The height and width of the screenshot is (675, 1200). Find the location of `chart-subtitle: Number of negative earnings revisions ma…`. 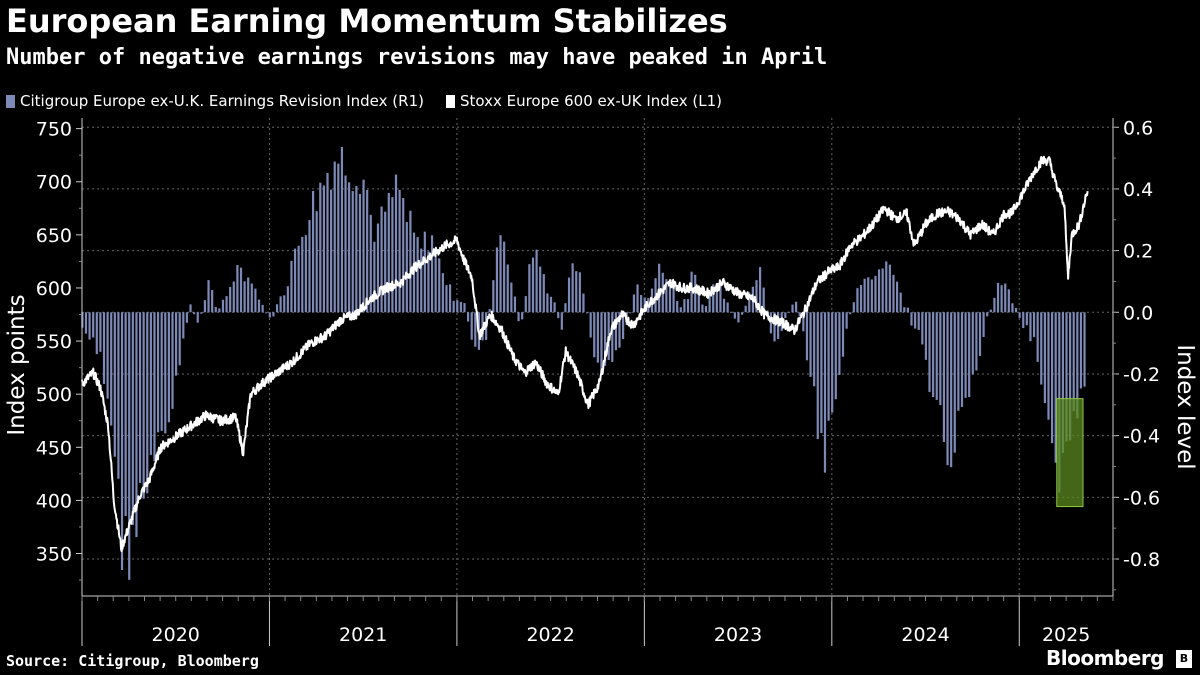

chart-subtitle: Number of negative earnings revisions ma… is located at coordinates (417, 57).